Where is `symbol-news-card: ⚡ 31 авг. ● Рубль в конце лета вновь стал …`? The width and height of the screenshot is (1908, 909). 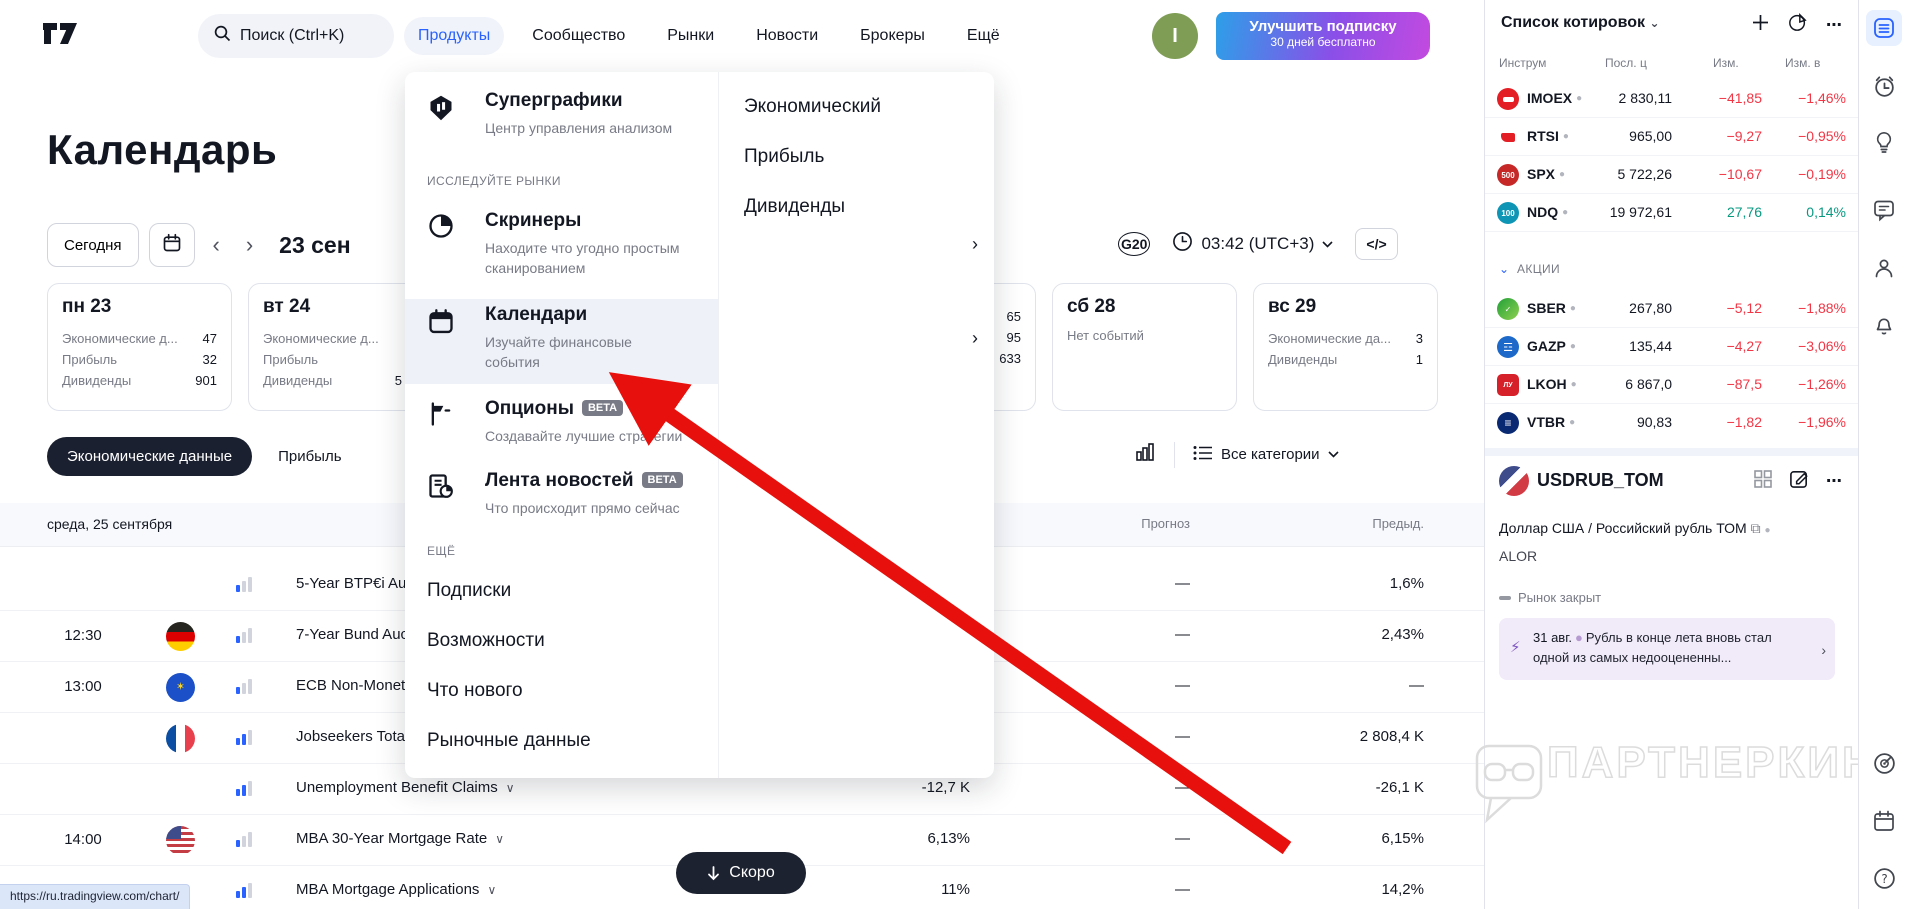 symbol-news-card: ⚡ 31 авг. ● Рубль в конце лета вновь стал … is located at coordinates (1667, 649).